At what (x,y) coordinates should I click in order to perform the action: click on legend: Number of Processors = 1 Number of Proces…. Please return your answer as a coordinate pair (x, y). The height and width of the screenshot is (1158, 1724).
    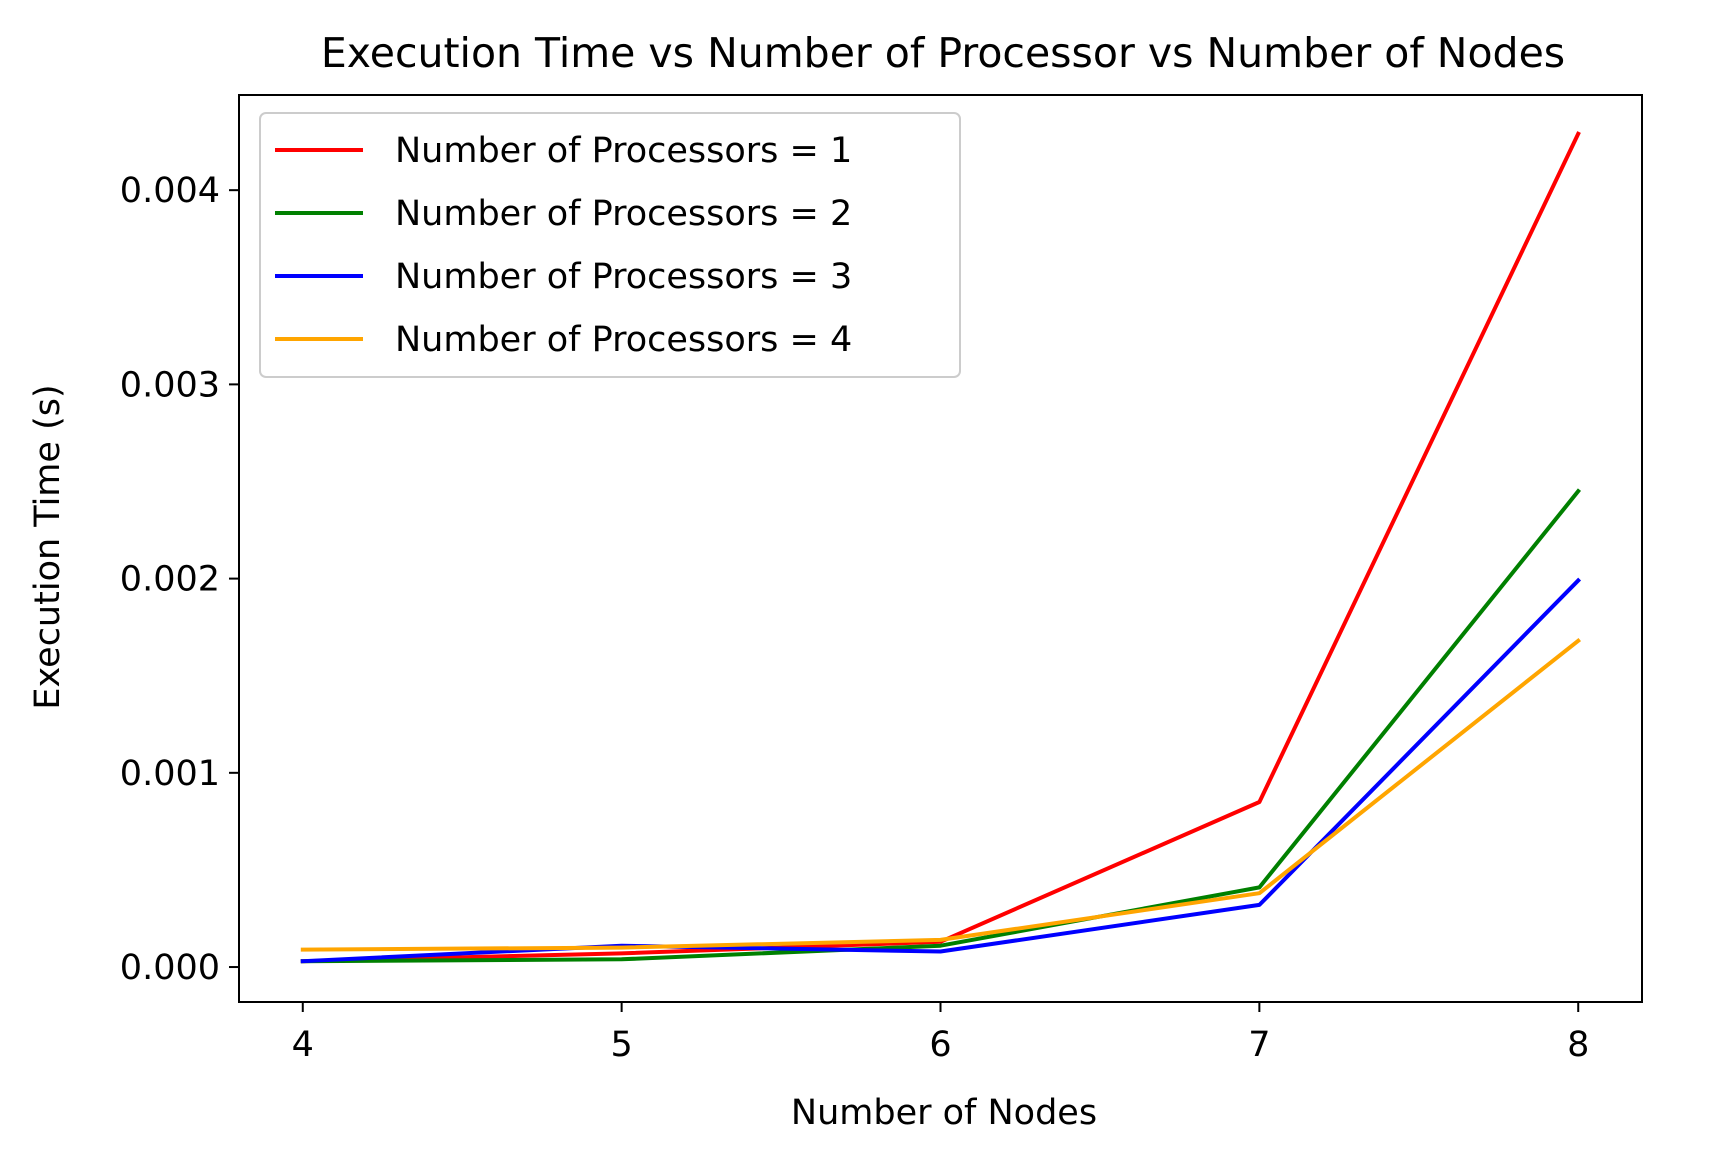
    Looking at the image, I should click on (610, 245).